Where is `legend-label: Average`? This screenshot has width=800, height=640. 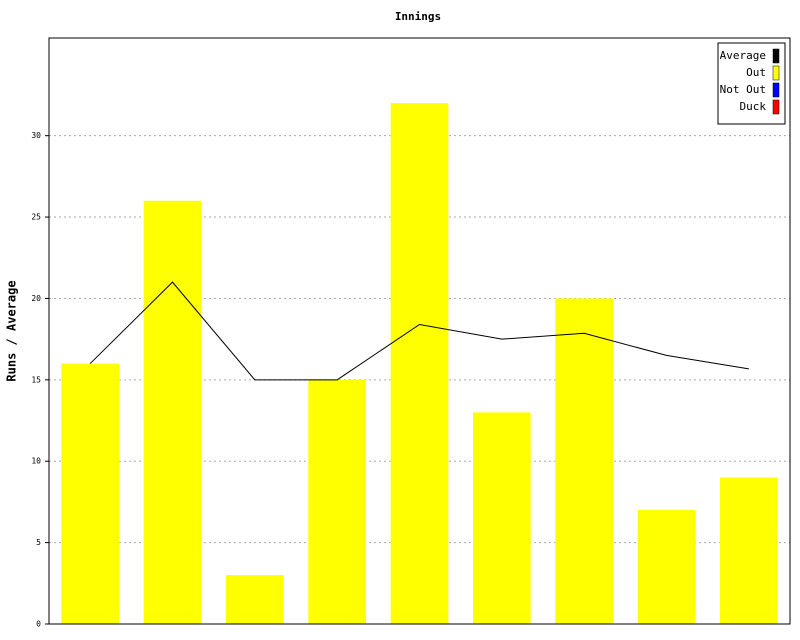 legend-label: Average is located at coordinates (743, 55).